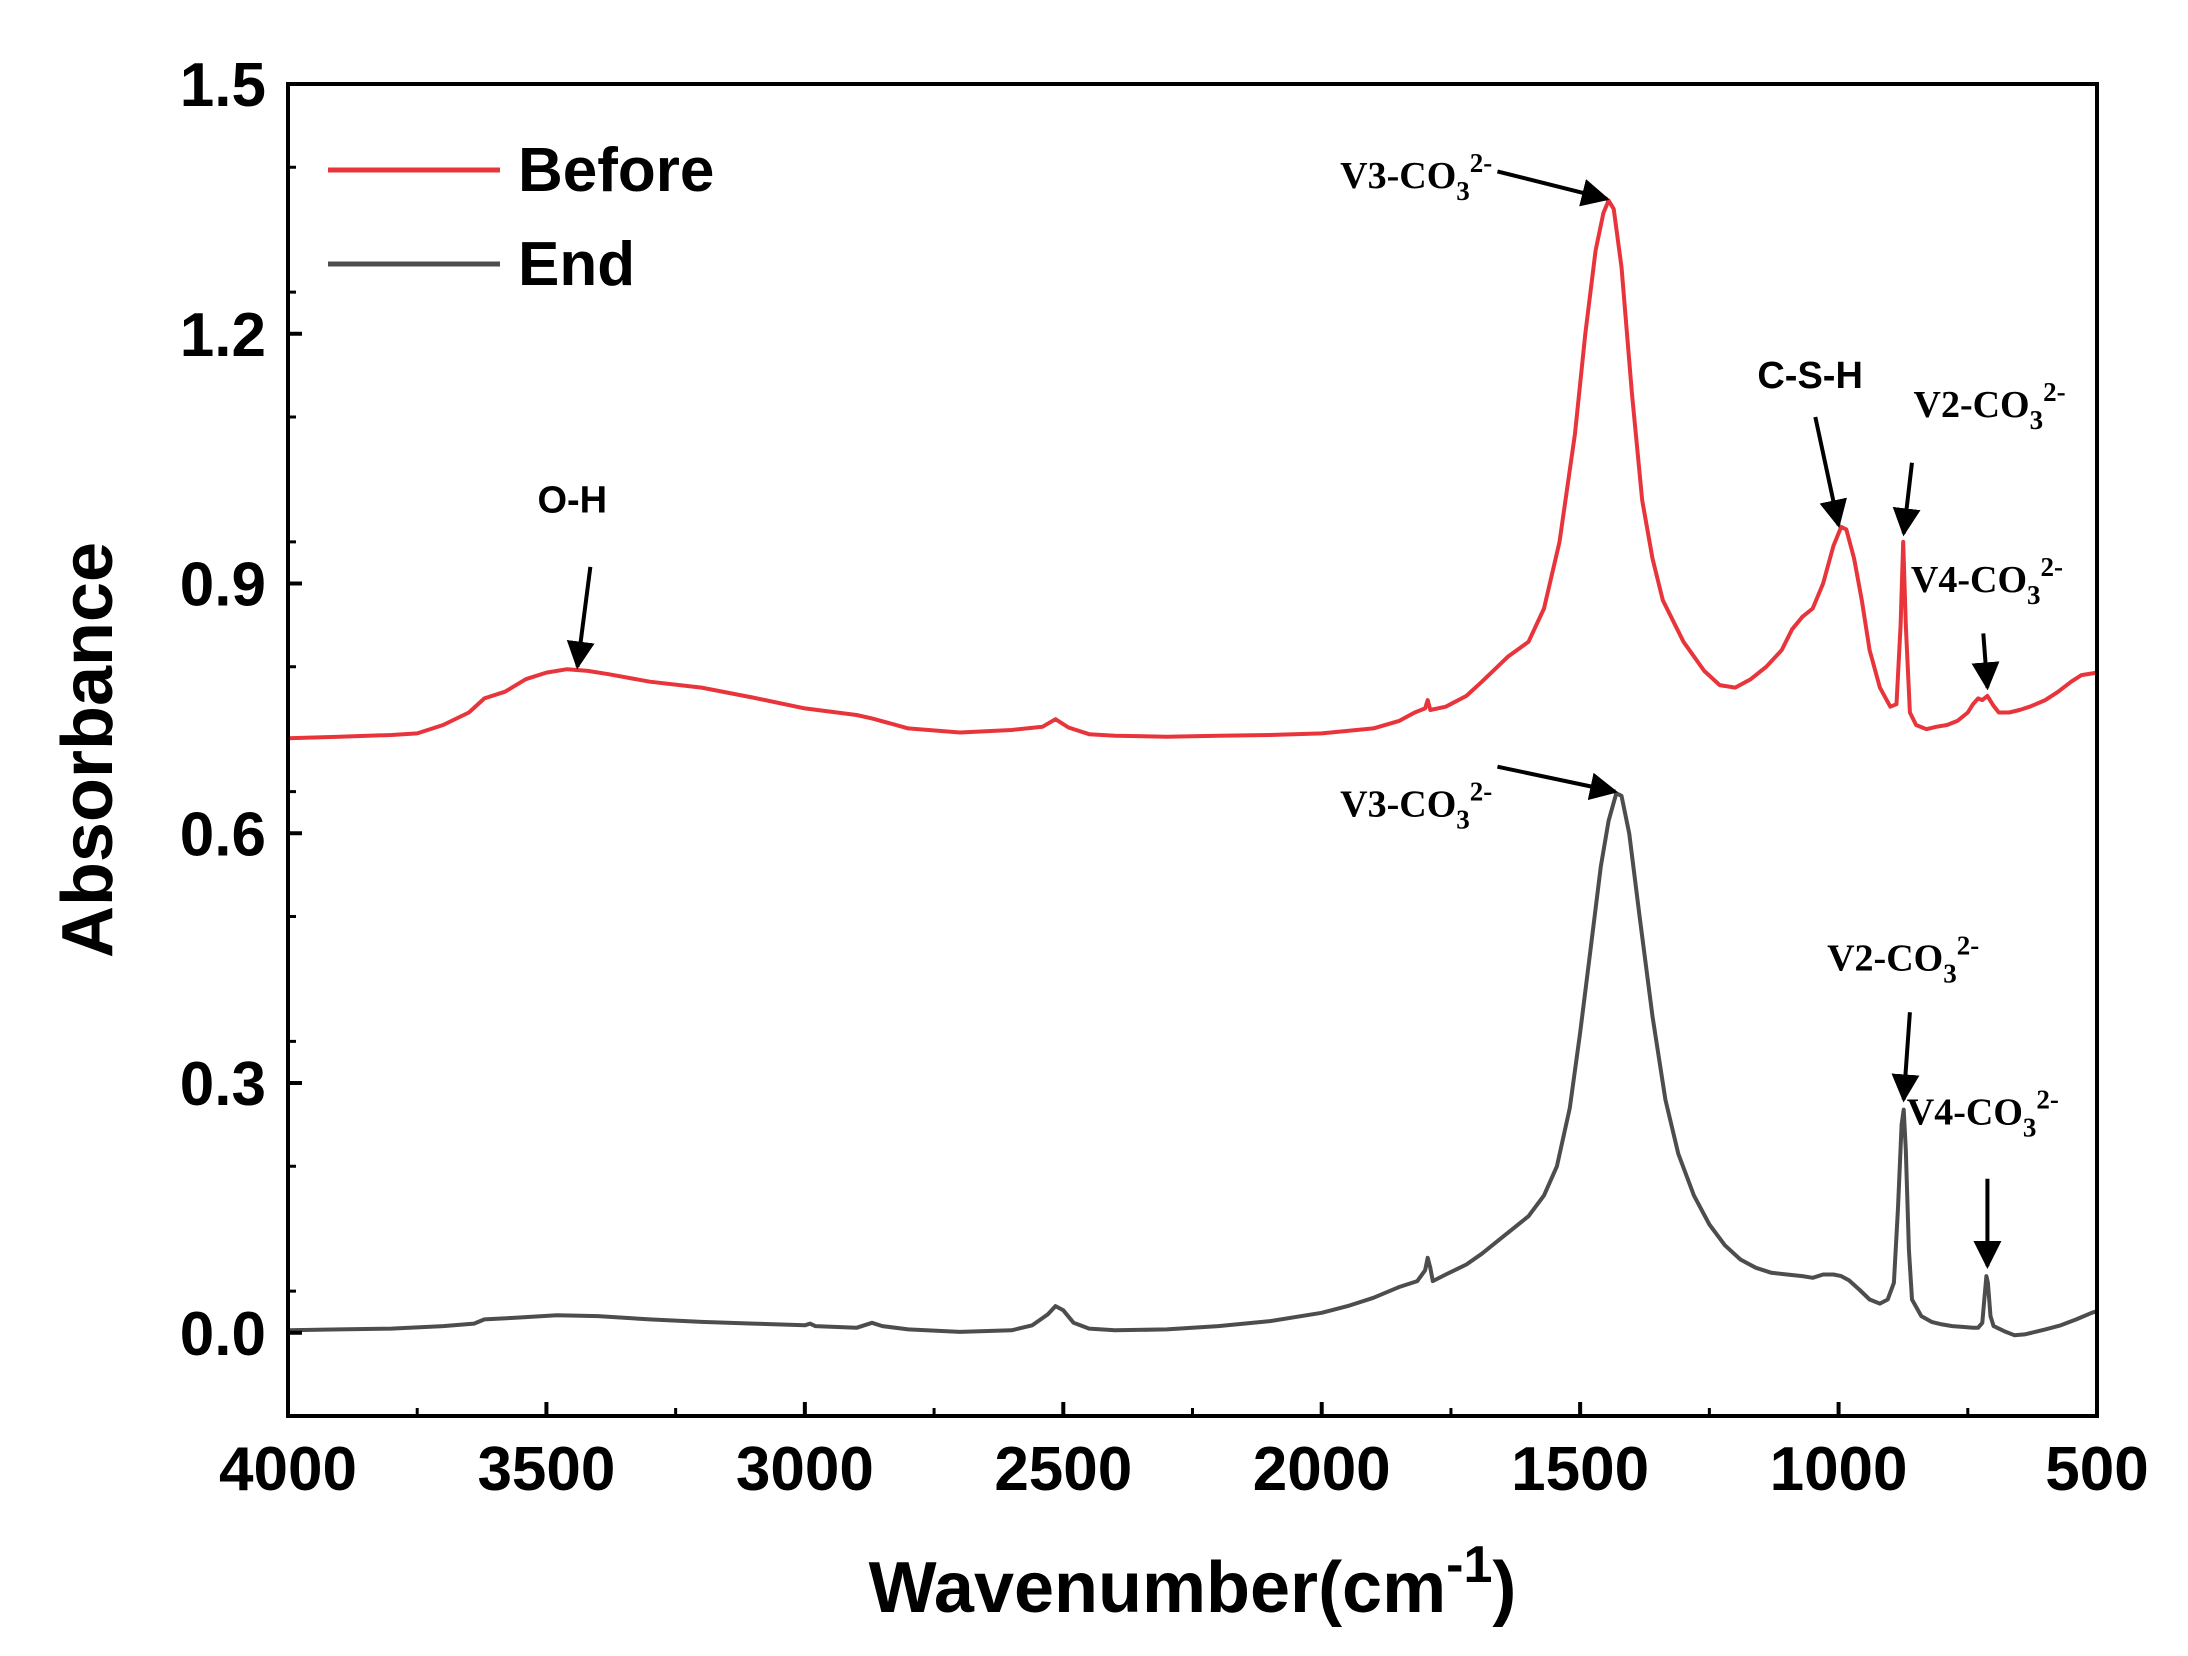 This screenshot has height=1656, width=2188. What do you see at coordinates (223, 335) in the screenshot?
I see `y-tick-label: 1.2` at bounding box center [223, 335].